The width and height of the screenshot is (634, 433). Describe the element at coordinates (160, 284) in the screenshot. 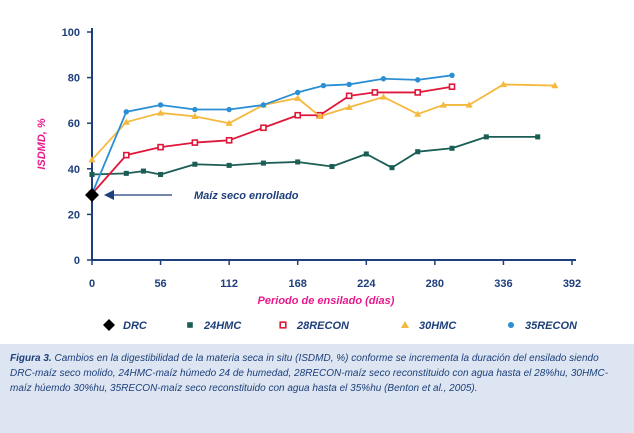

I see `x-tick-label: 56` at that location.